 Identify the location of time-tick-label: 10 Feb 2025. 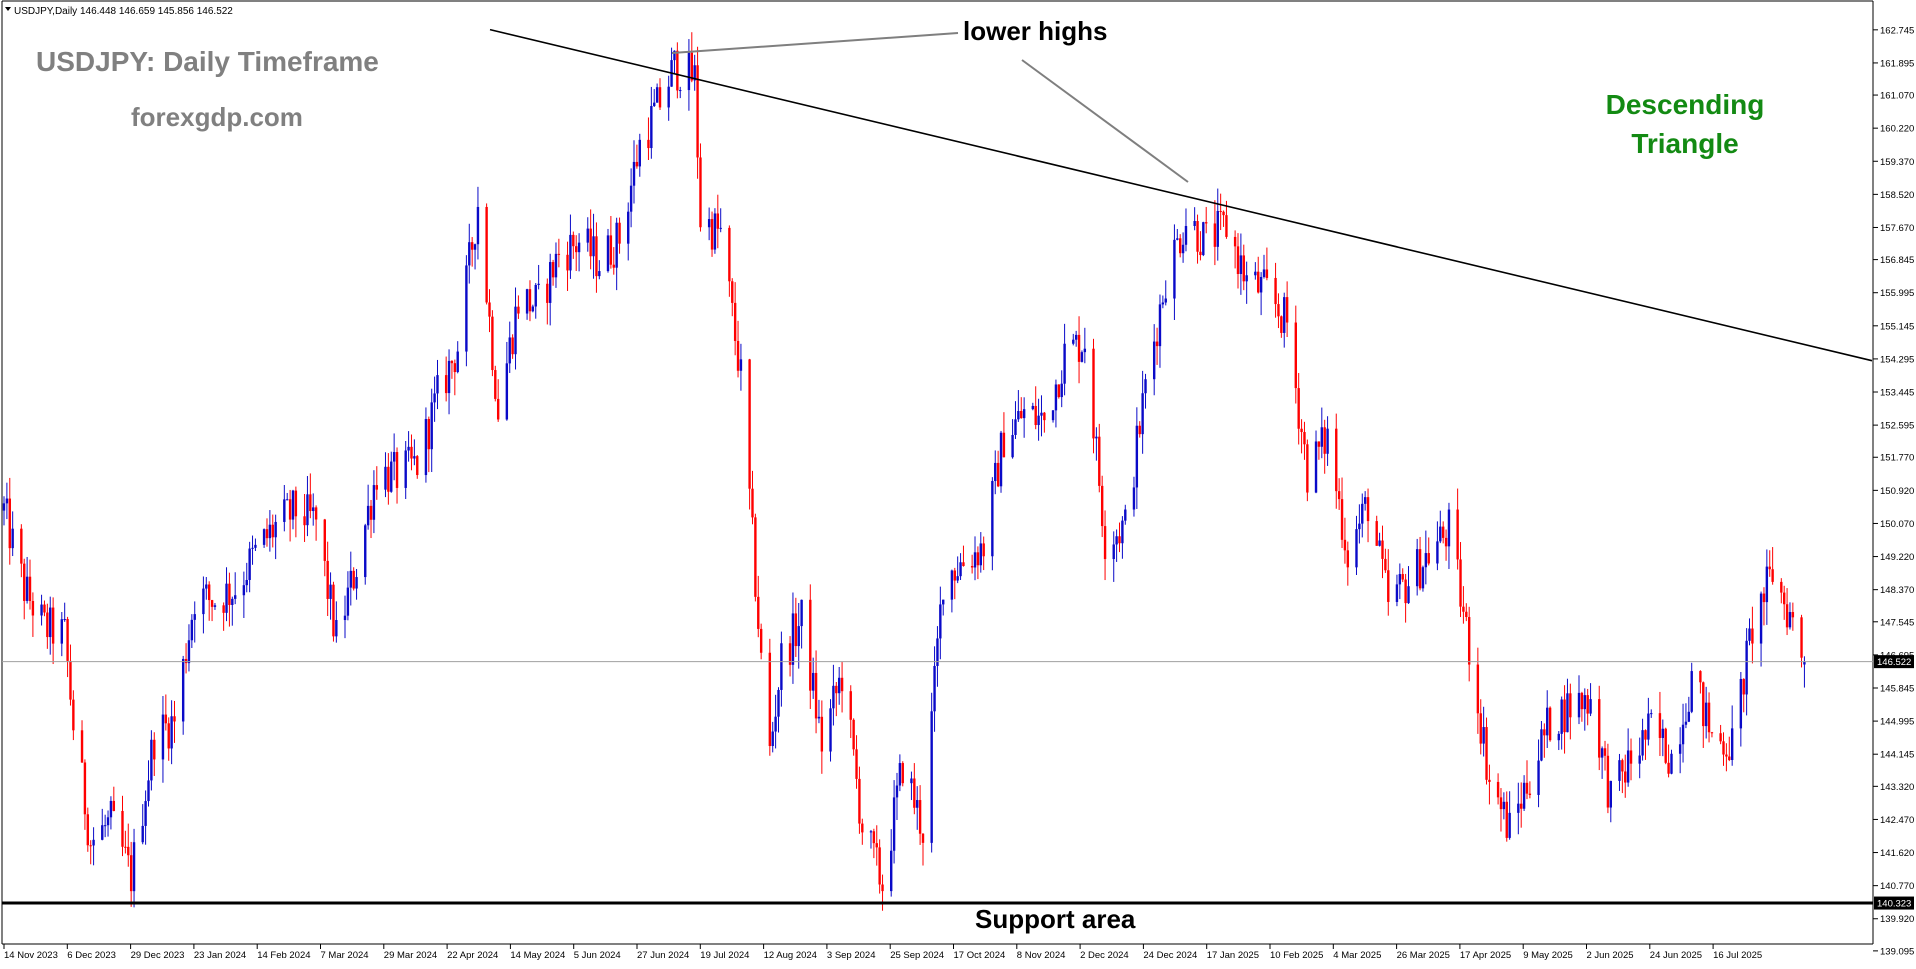
(1296, 955).